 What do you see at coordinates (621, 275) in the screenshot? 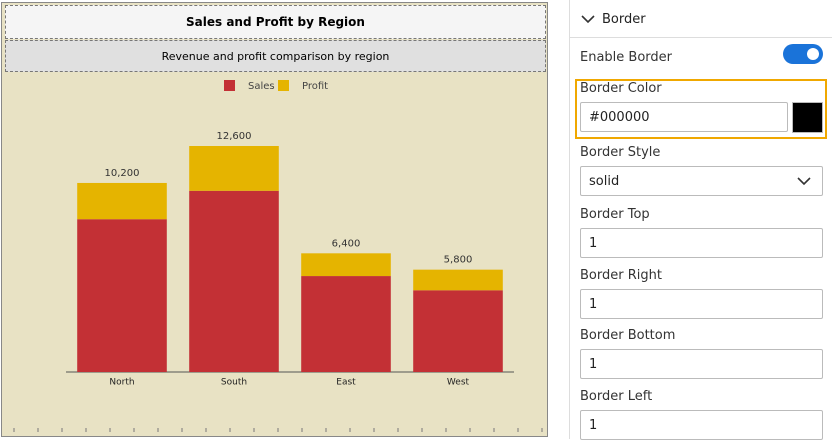
I see `field-label: Border Right` at bounding box center [621, 275].